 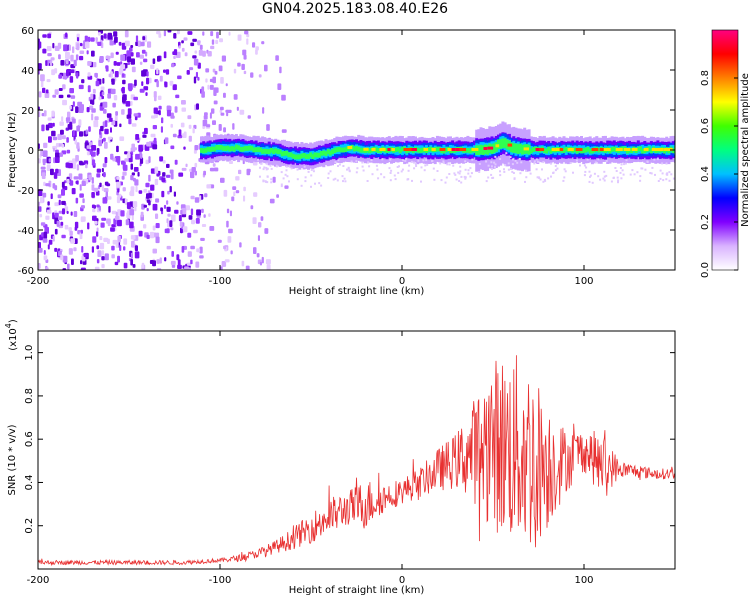 What do you see at coordinates (38, 580) in the screenshot?
I see `x-tick-label: -200` at bounding box center [38, 580].